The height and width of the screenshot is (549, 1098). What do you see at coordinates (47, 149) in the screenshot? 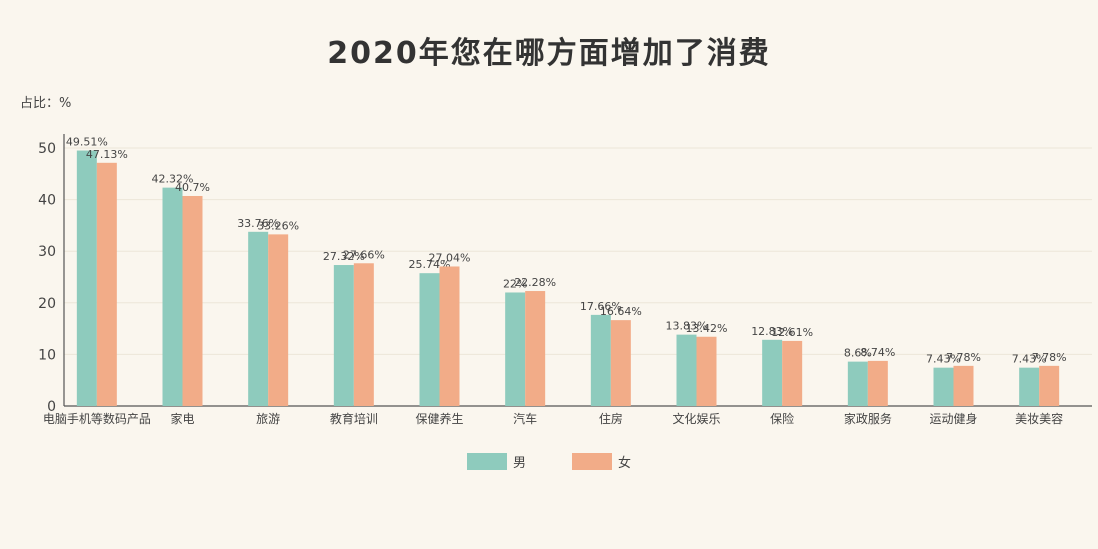
I see `y-tick-label: 50` at bounding box center [47, 149].